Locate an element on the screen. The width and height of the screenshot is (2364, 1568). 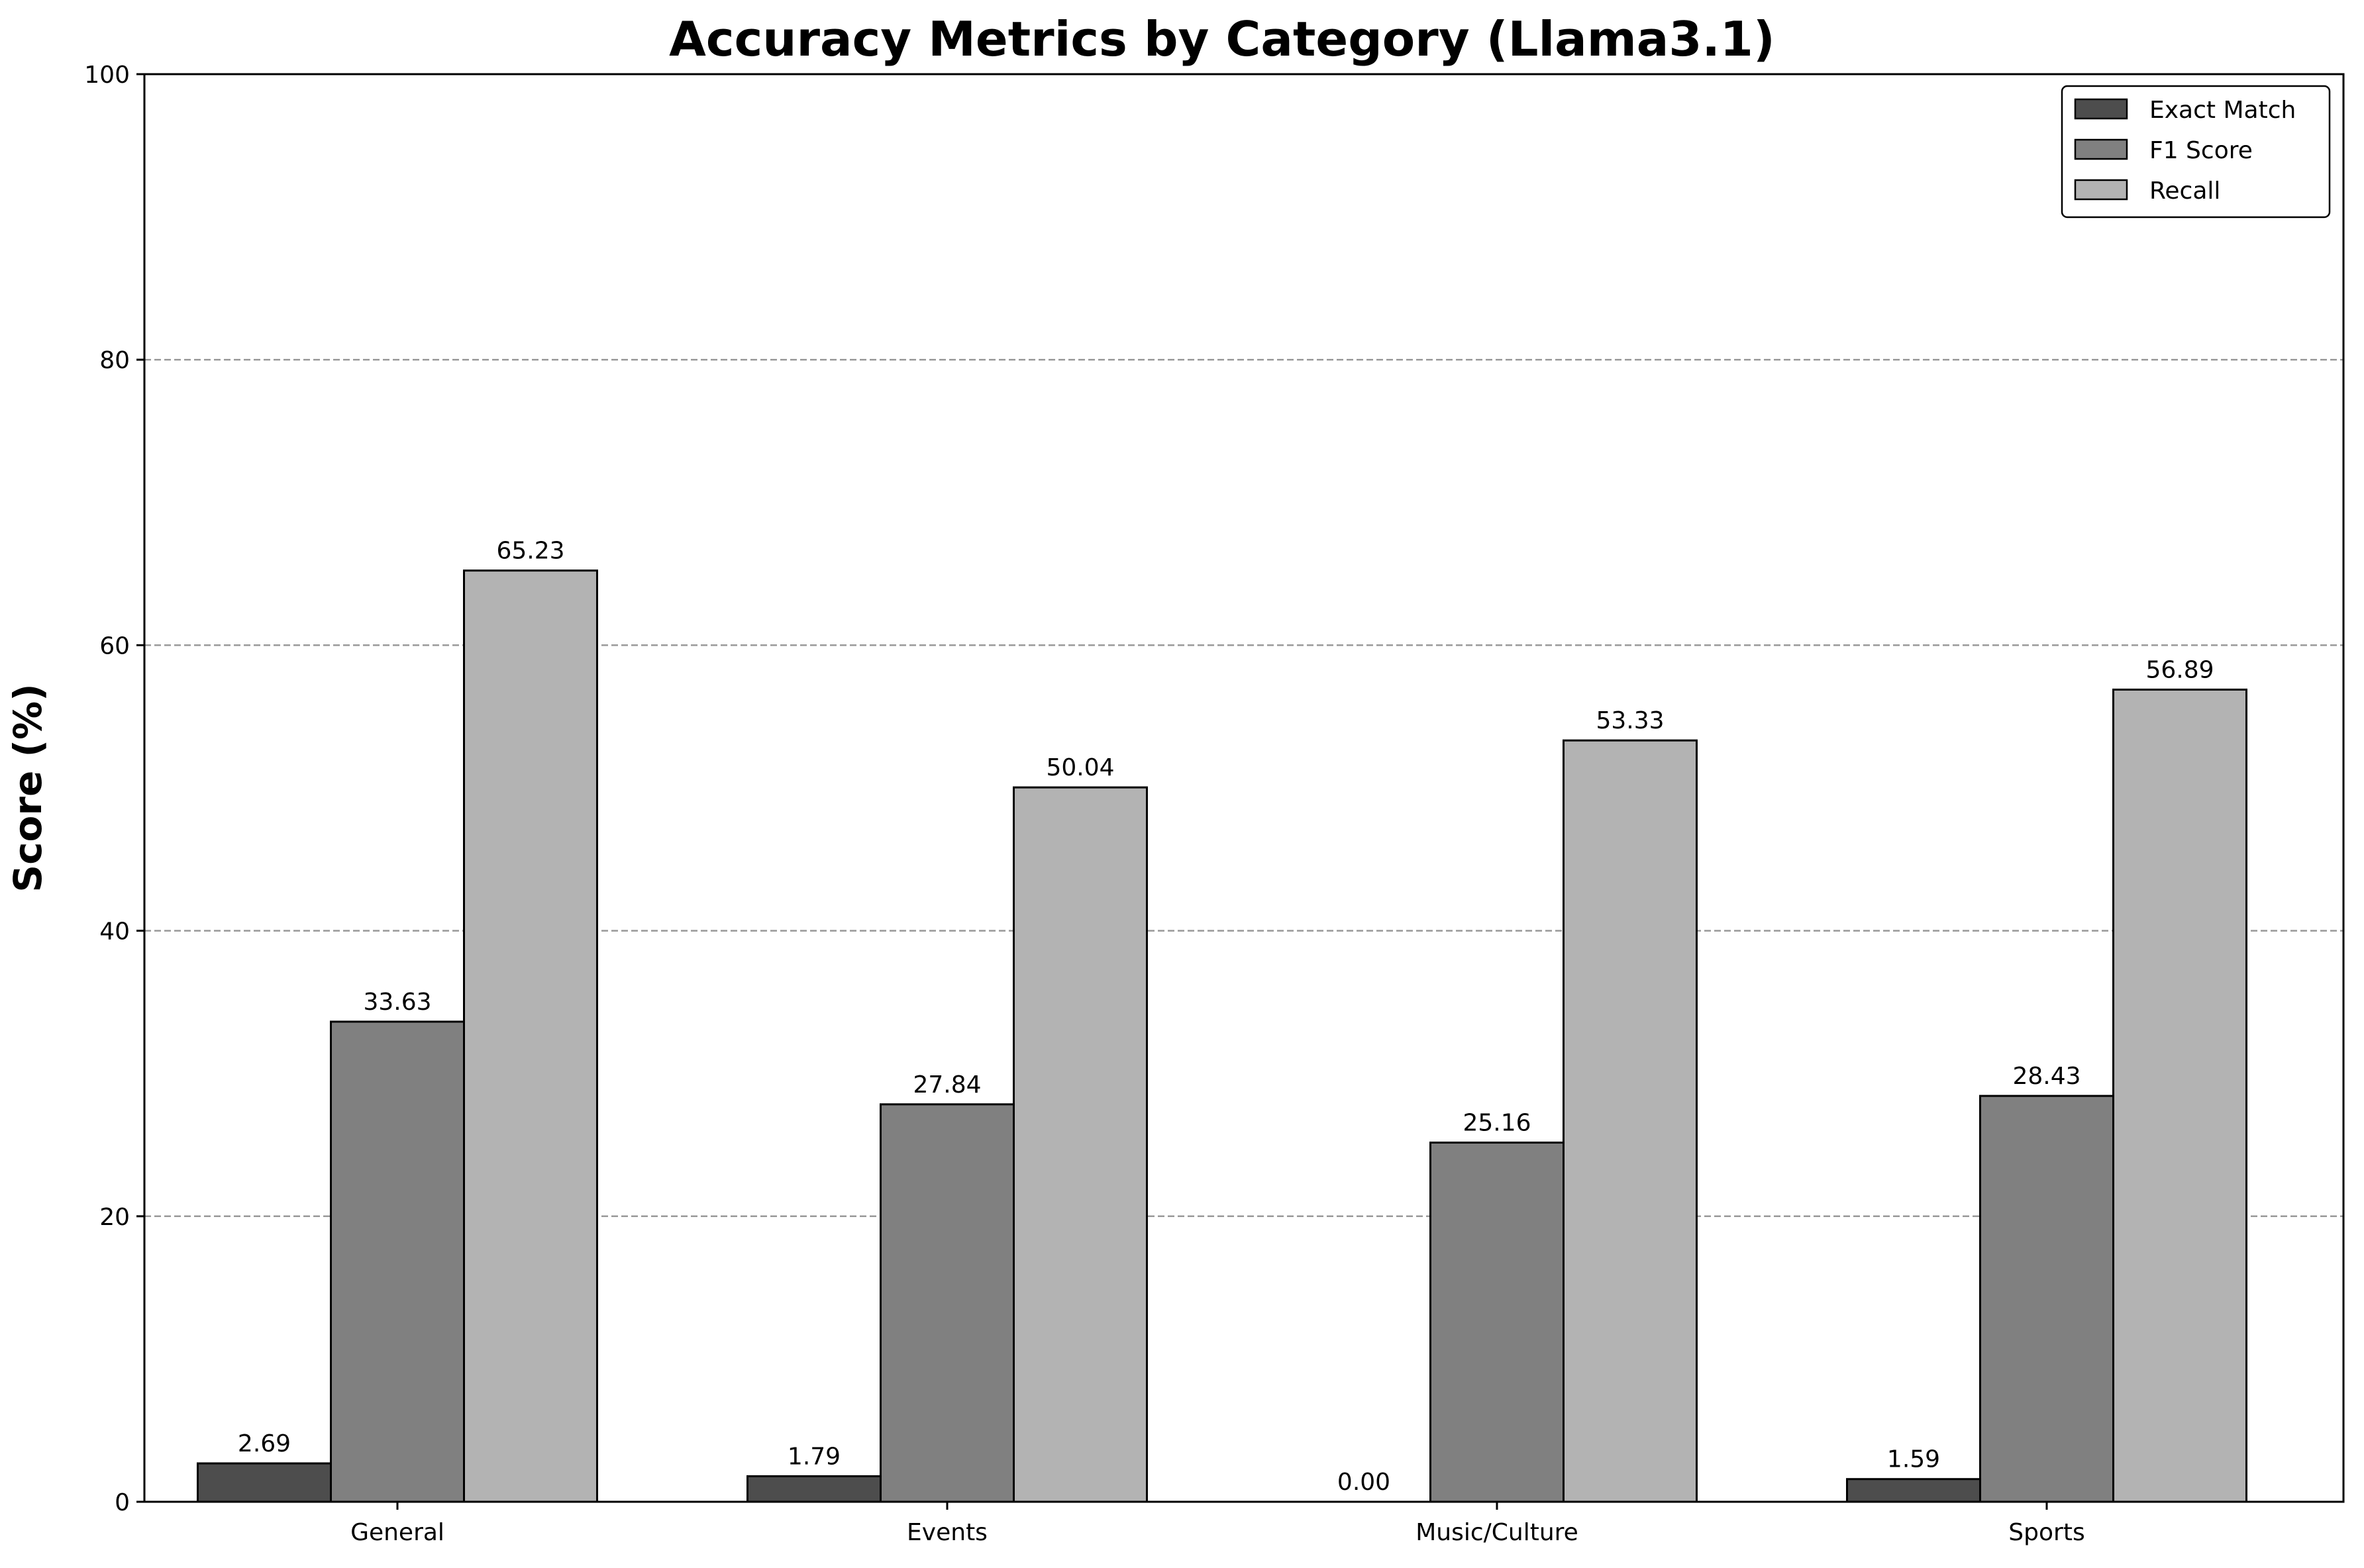
y-axis-label: Score (%) is located at coordinates (28, 787).